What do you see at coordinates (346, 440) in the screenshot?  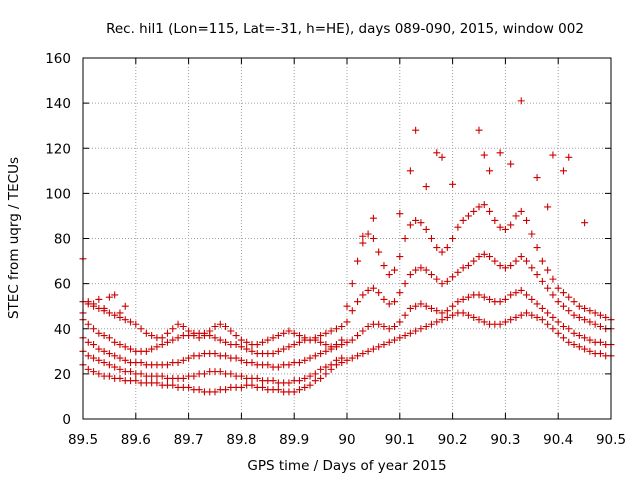 I see `x-tick-label: 90` at bounding box center [346, 440].